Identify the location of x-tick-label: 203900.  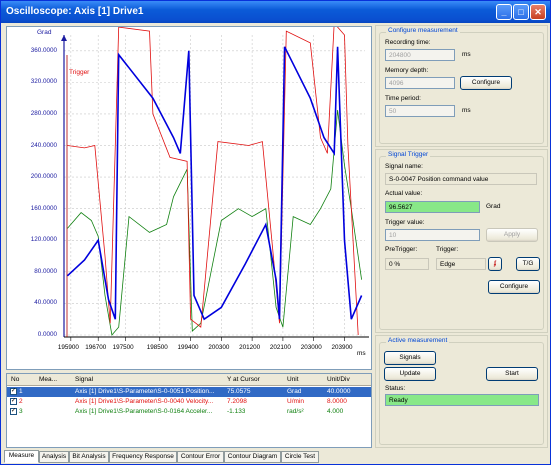
(342, 347).